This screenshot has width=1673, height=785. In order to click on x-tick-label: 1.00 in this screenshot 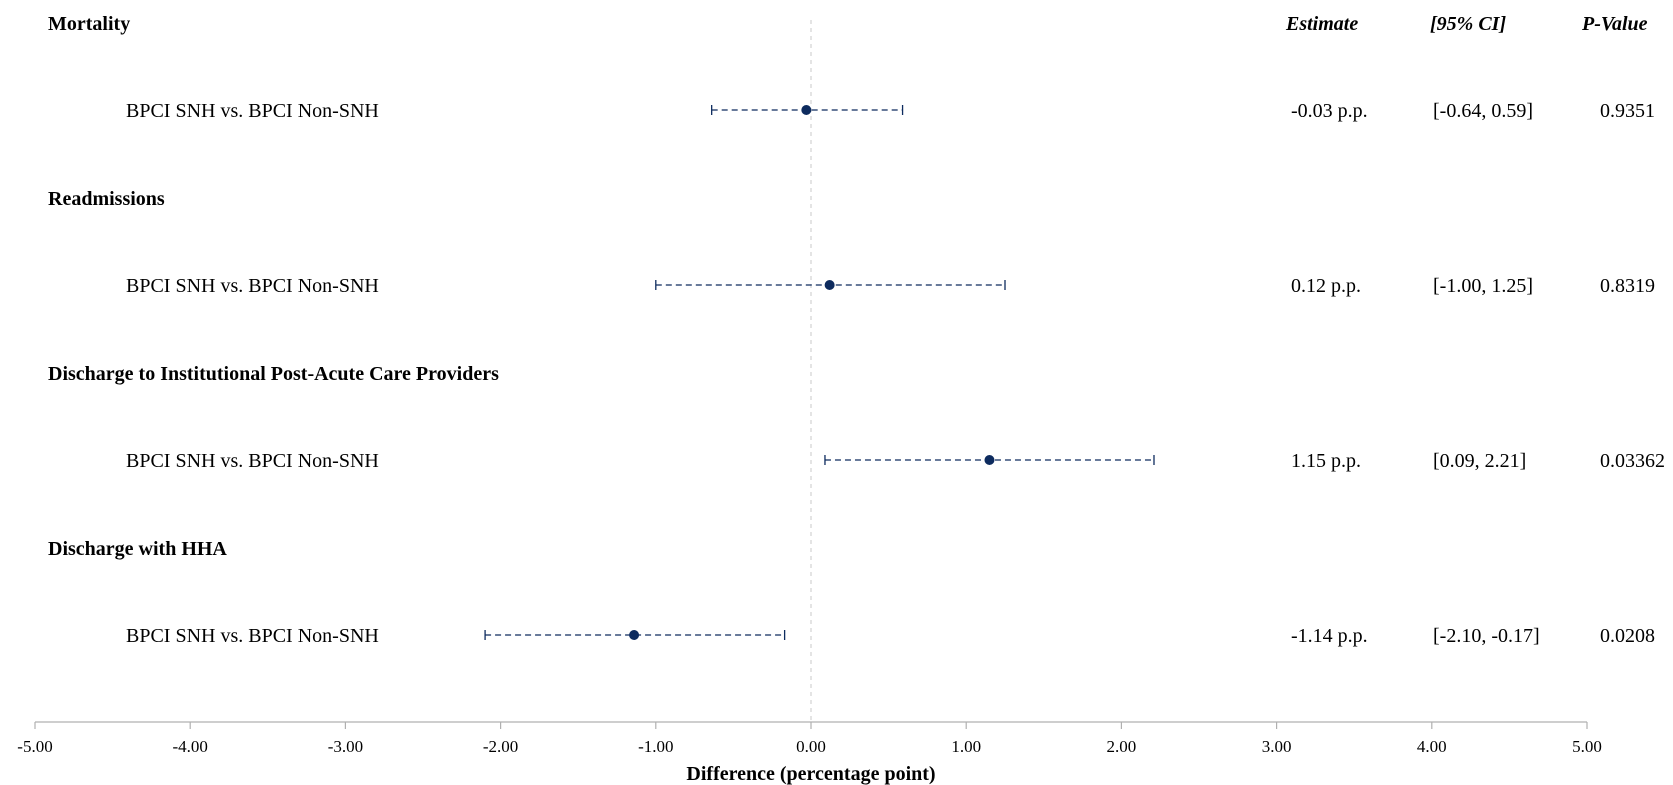, I will do `click(966, 746)`.